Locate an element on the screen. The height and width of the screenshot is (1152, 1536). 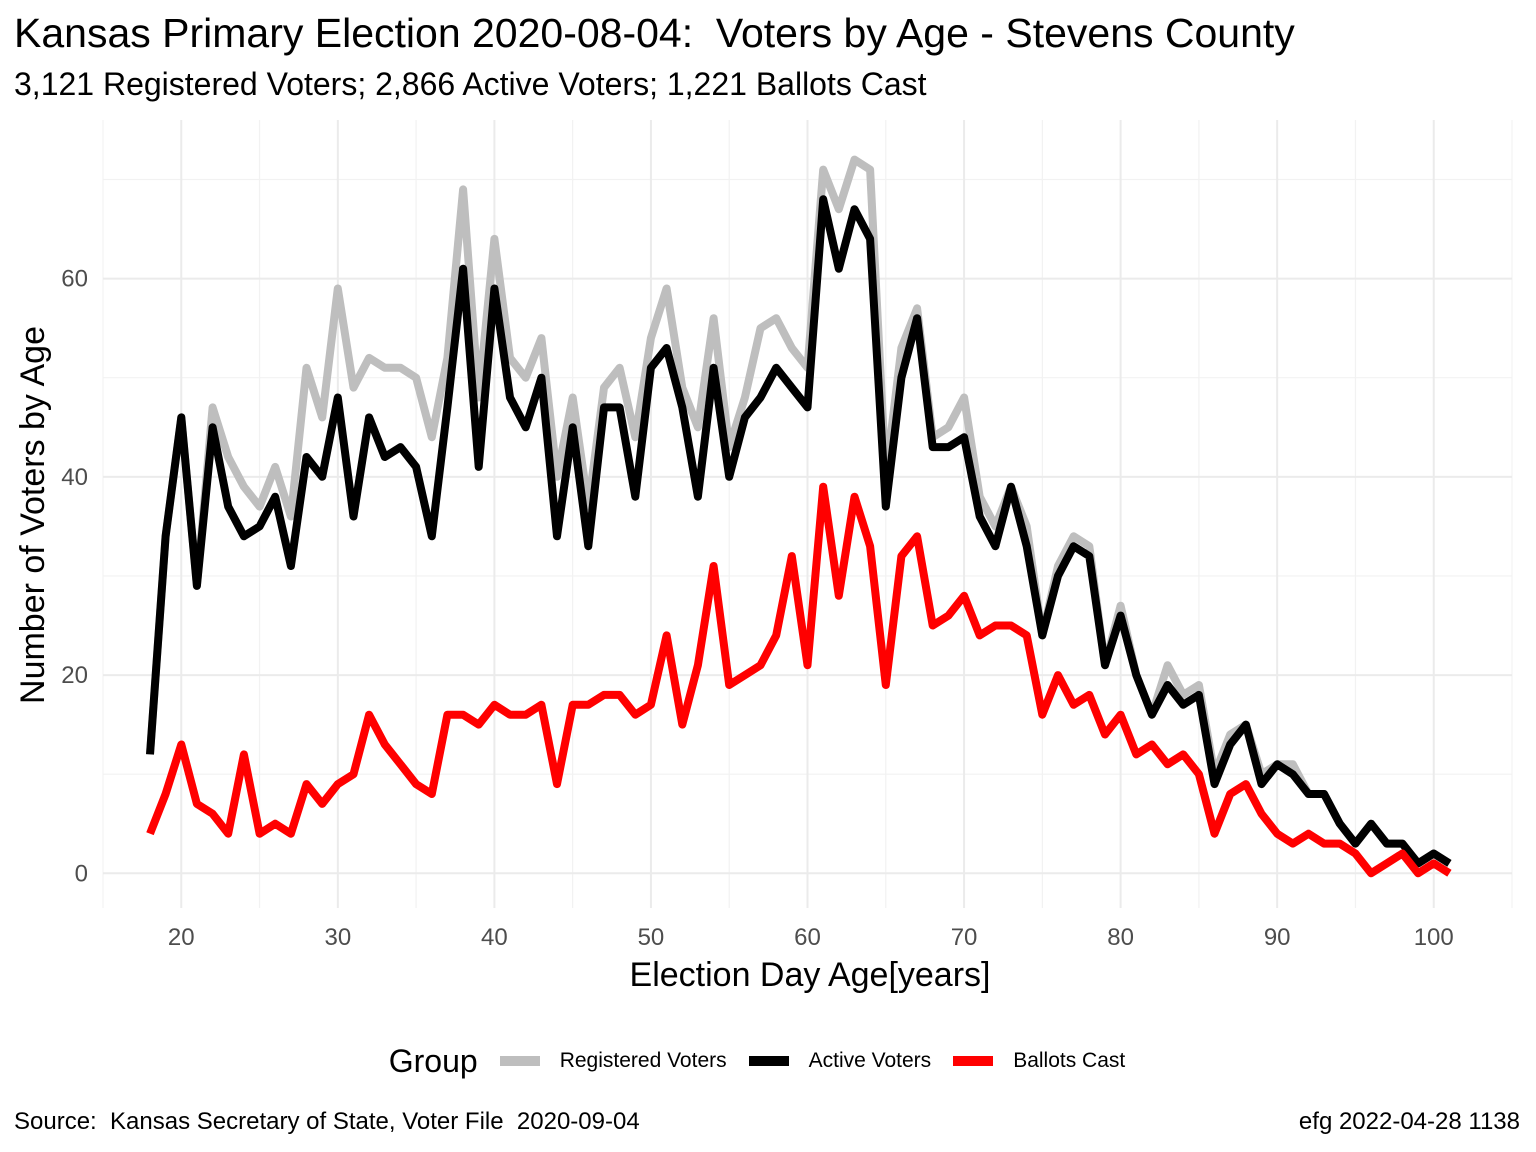
y-tick-label: 0 is located at coordinates (81, 873).